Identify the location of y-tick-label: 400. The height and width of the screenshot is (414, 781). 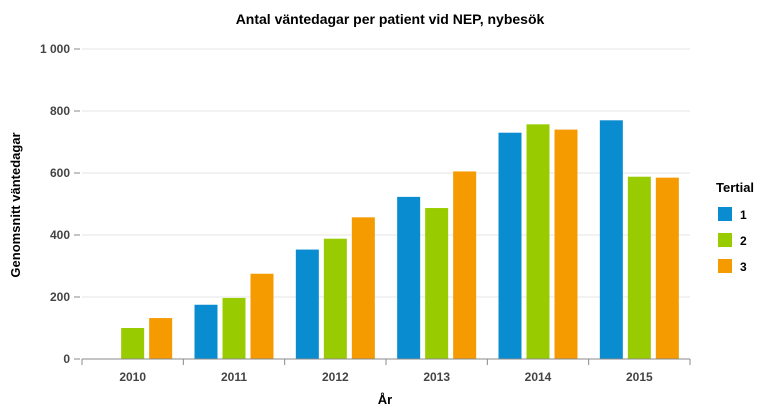
(60, 235).